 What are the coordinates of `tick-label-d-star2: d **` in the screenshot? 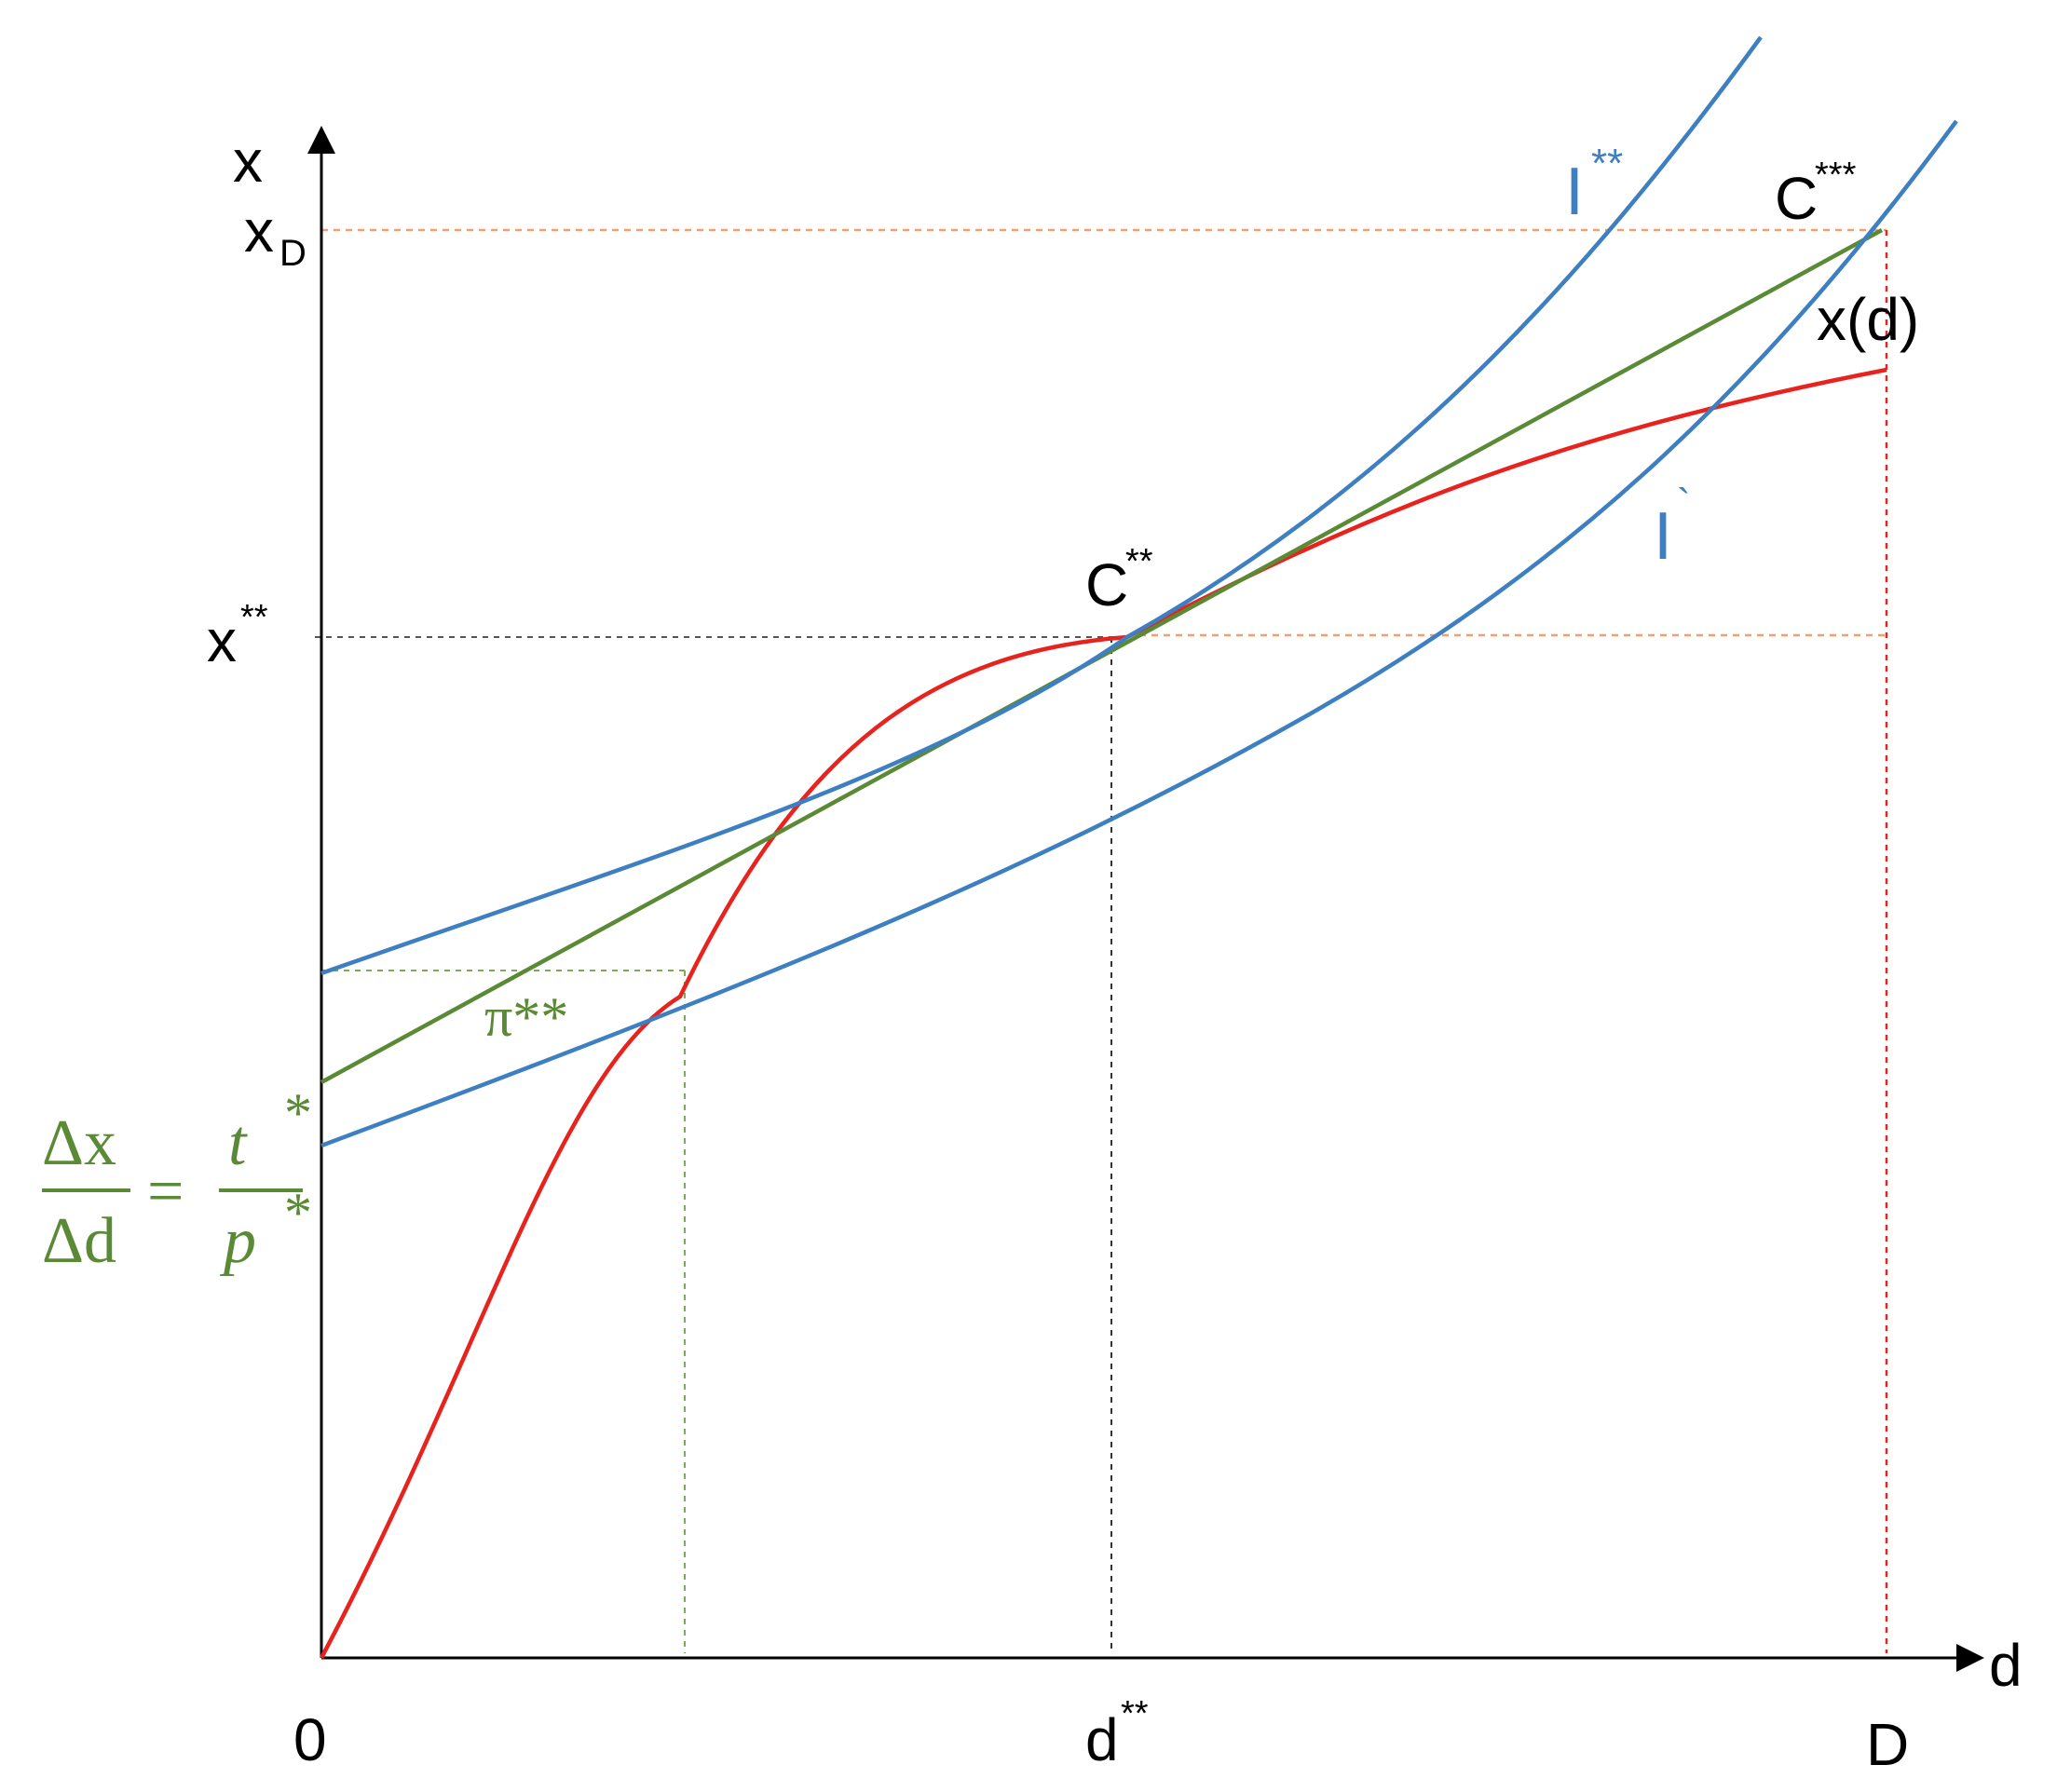 It's located at (1117, 1733).